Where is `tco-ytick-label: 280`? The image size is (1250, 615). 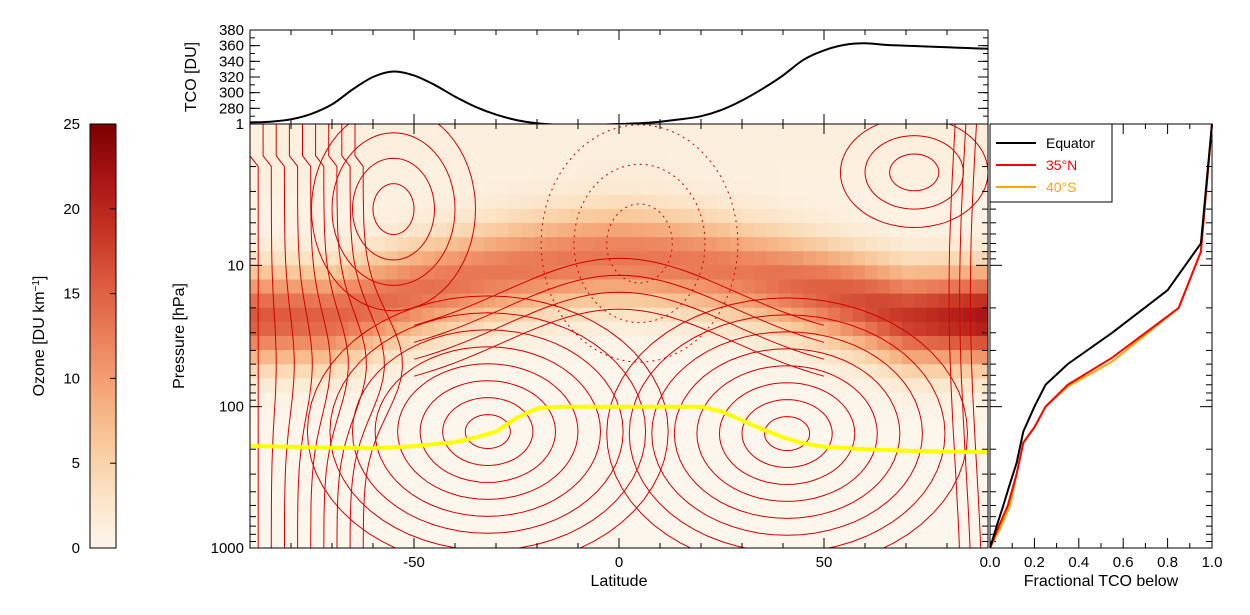
tco-ytick-label: 280 is located at coordinates (231, 108).